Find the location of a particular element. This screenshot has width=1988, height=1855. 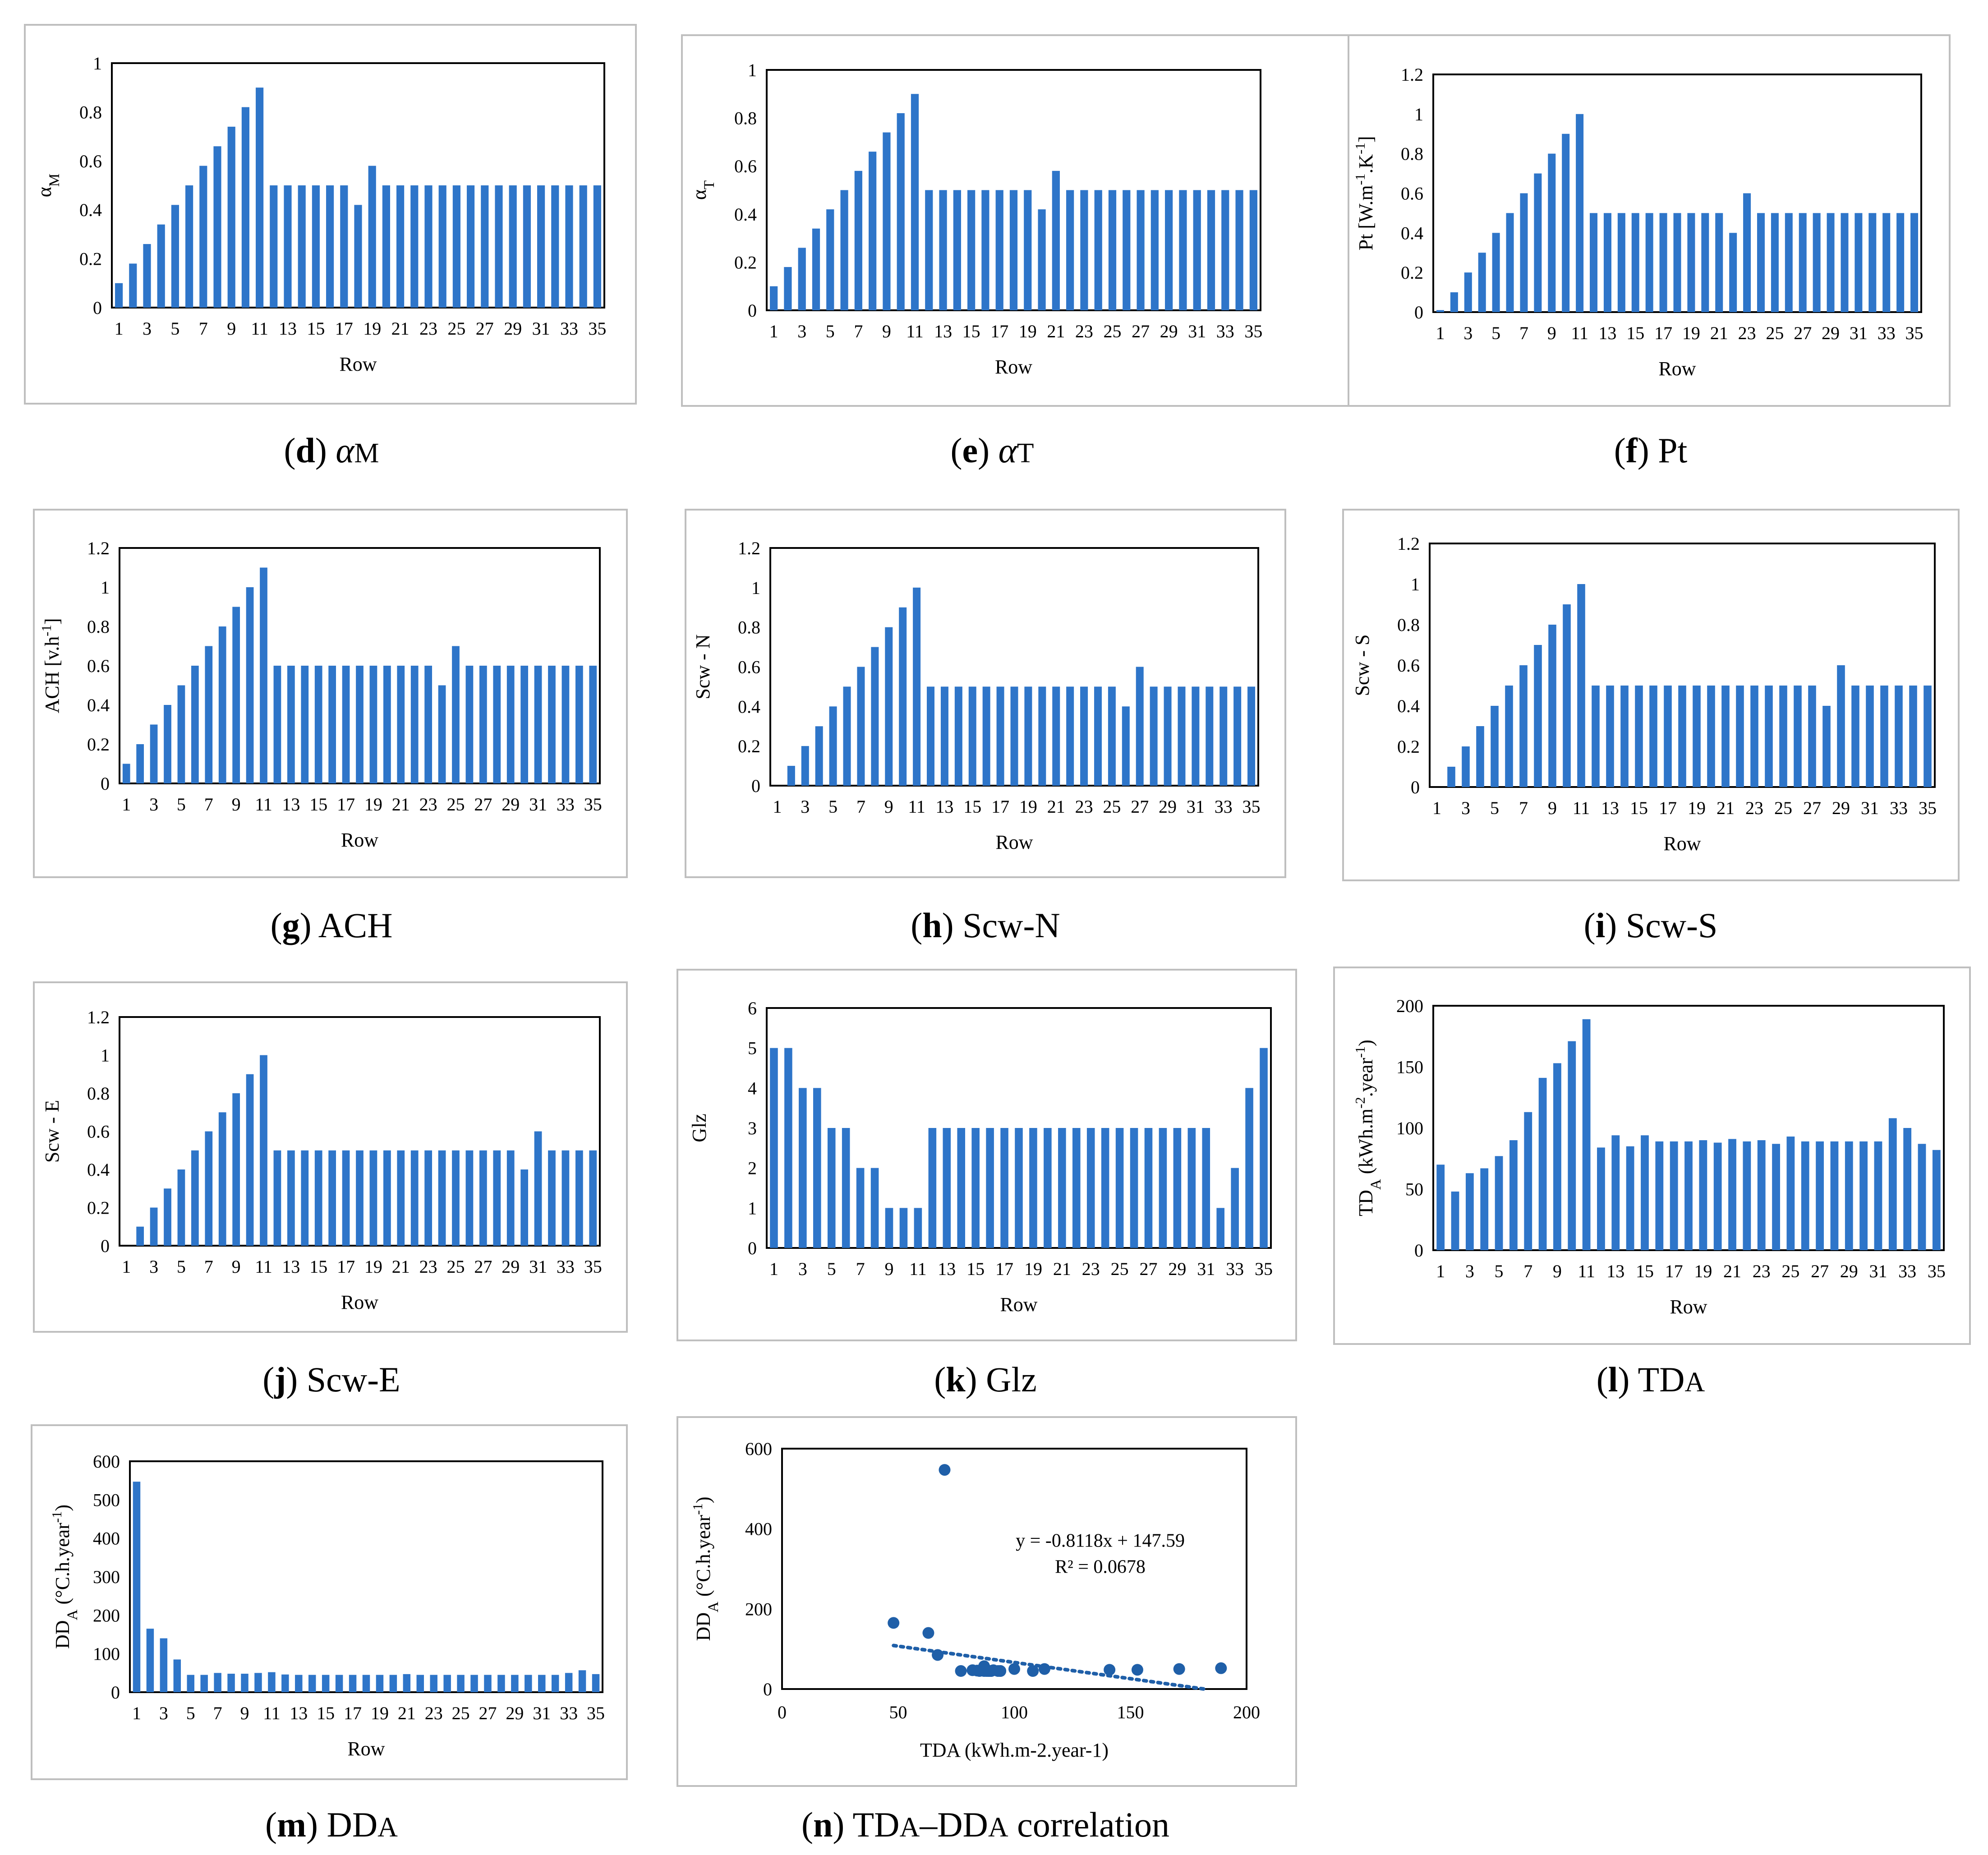

y-tick-label: 0.2 is located at coordinates (1408, 746).